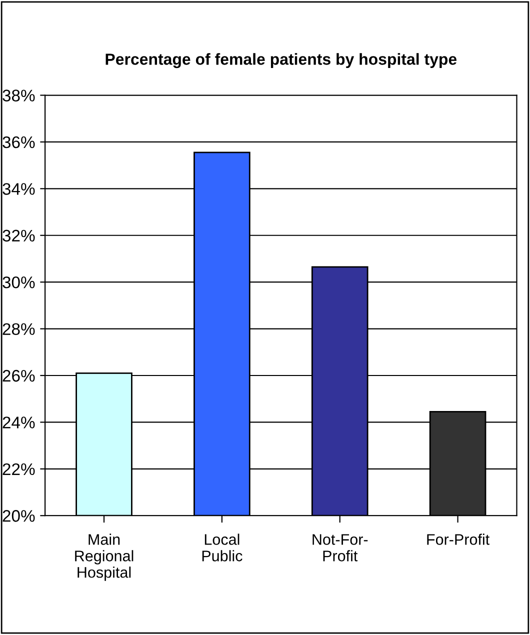 This screenshot has width=530, height=635. What do you see at coordinates (18, 469) in the screenshot?
I see `y-tick-label: 22%` at bounding box center [18, 469].